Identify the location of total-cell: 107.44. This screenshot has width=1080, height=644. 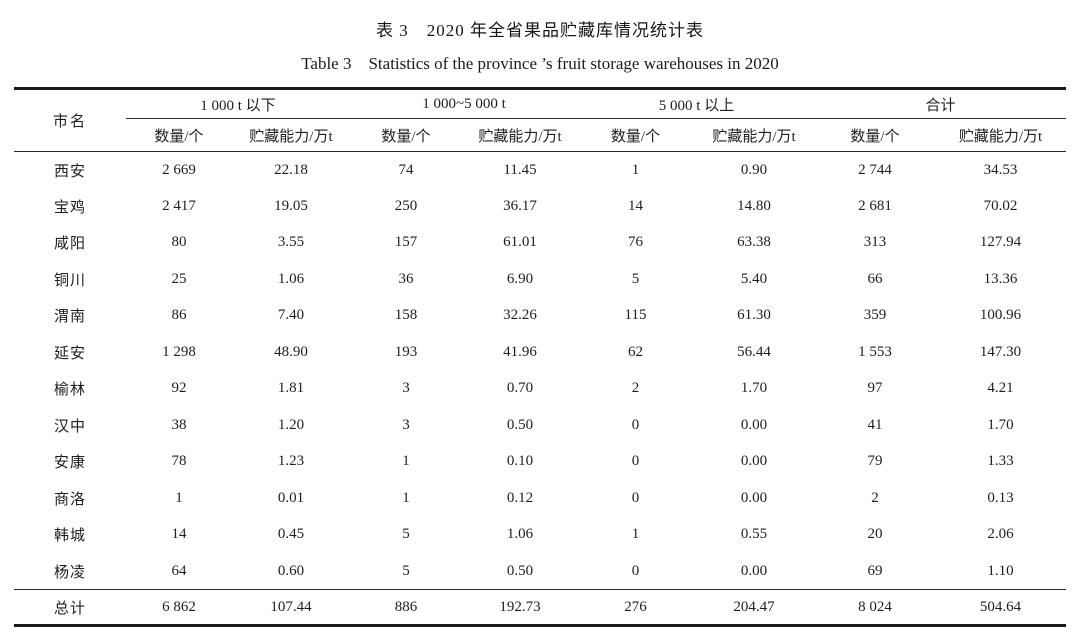
(290, 607).